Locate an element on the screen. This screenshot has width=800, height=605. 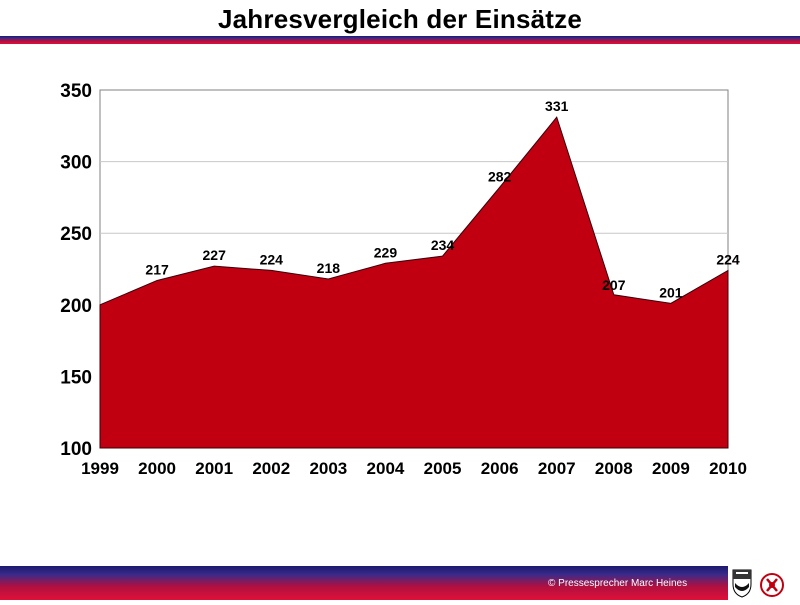
logo-area is located at coordinates (764, 583).